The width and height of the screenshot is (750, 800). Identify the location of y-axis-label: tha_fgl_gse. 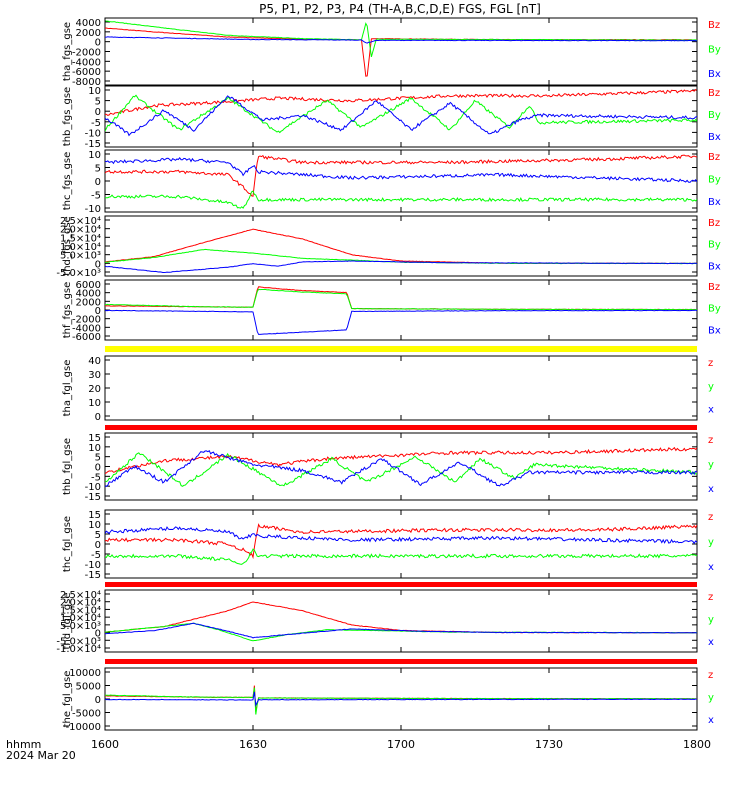
(67, 388).